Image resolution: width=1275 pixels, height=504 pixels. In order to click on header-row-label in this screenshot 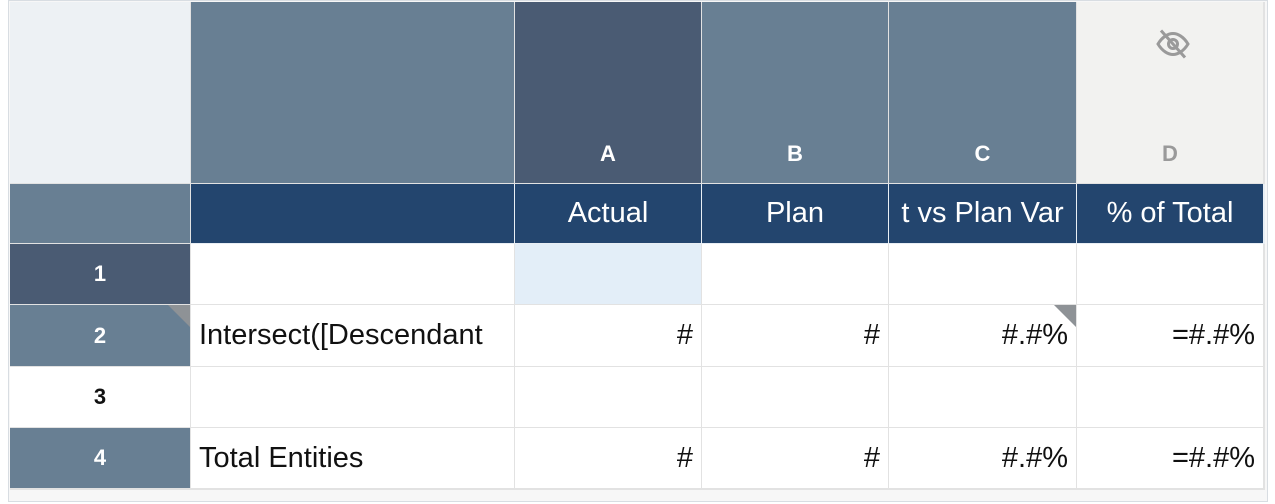, I will do `click(101, 214)`.